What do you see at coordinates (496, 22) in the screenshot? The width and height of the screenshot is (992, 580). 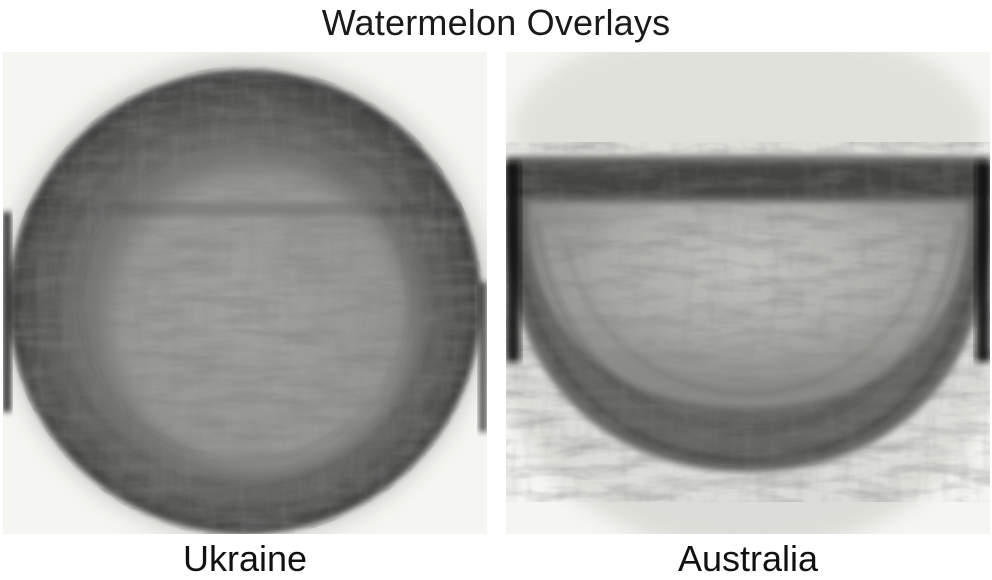 I see `figure-title: Watermelon Overlays` at bounding box center [496, 22].